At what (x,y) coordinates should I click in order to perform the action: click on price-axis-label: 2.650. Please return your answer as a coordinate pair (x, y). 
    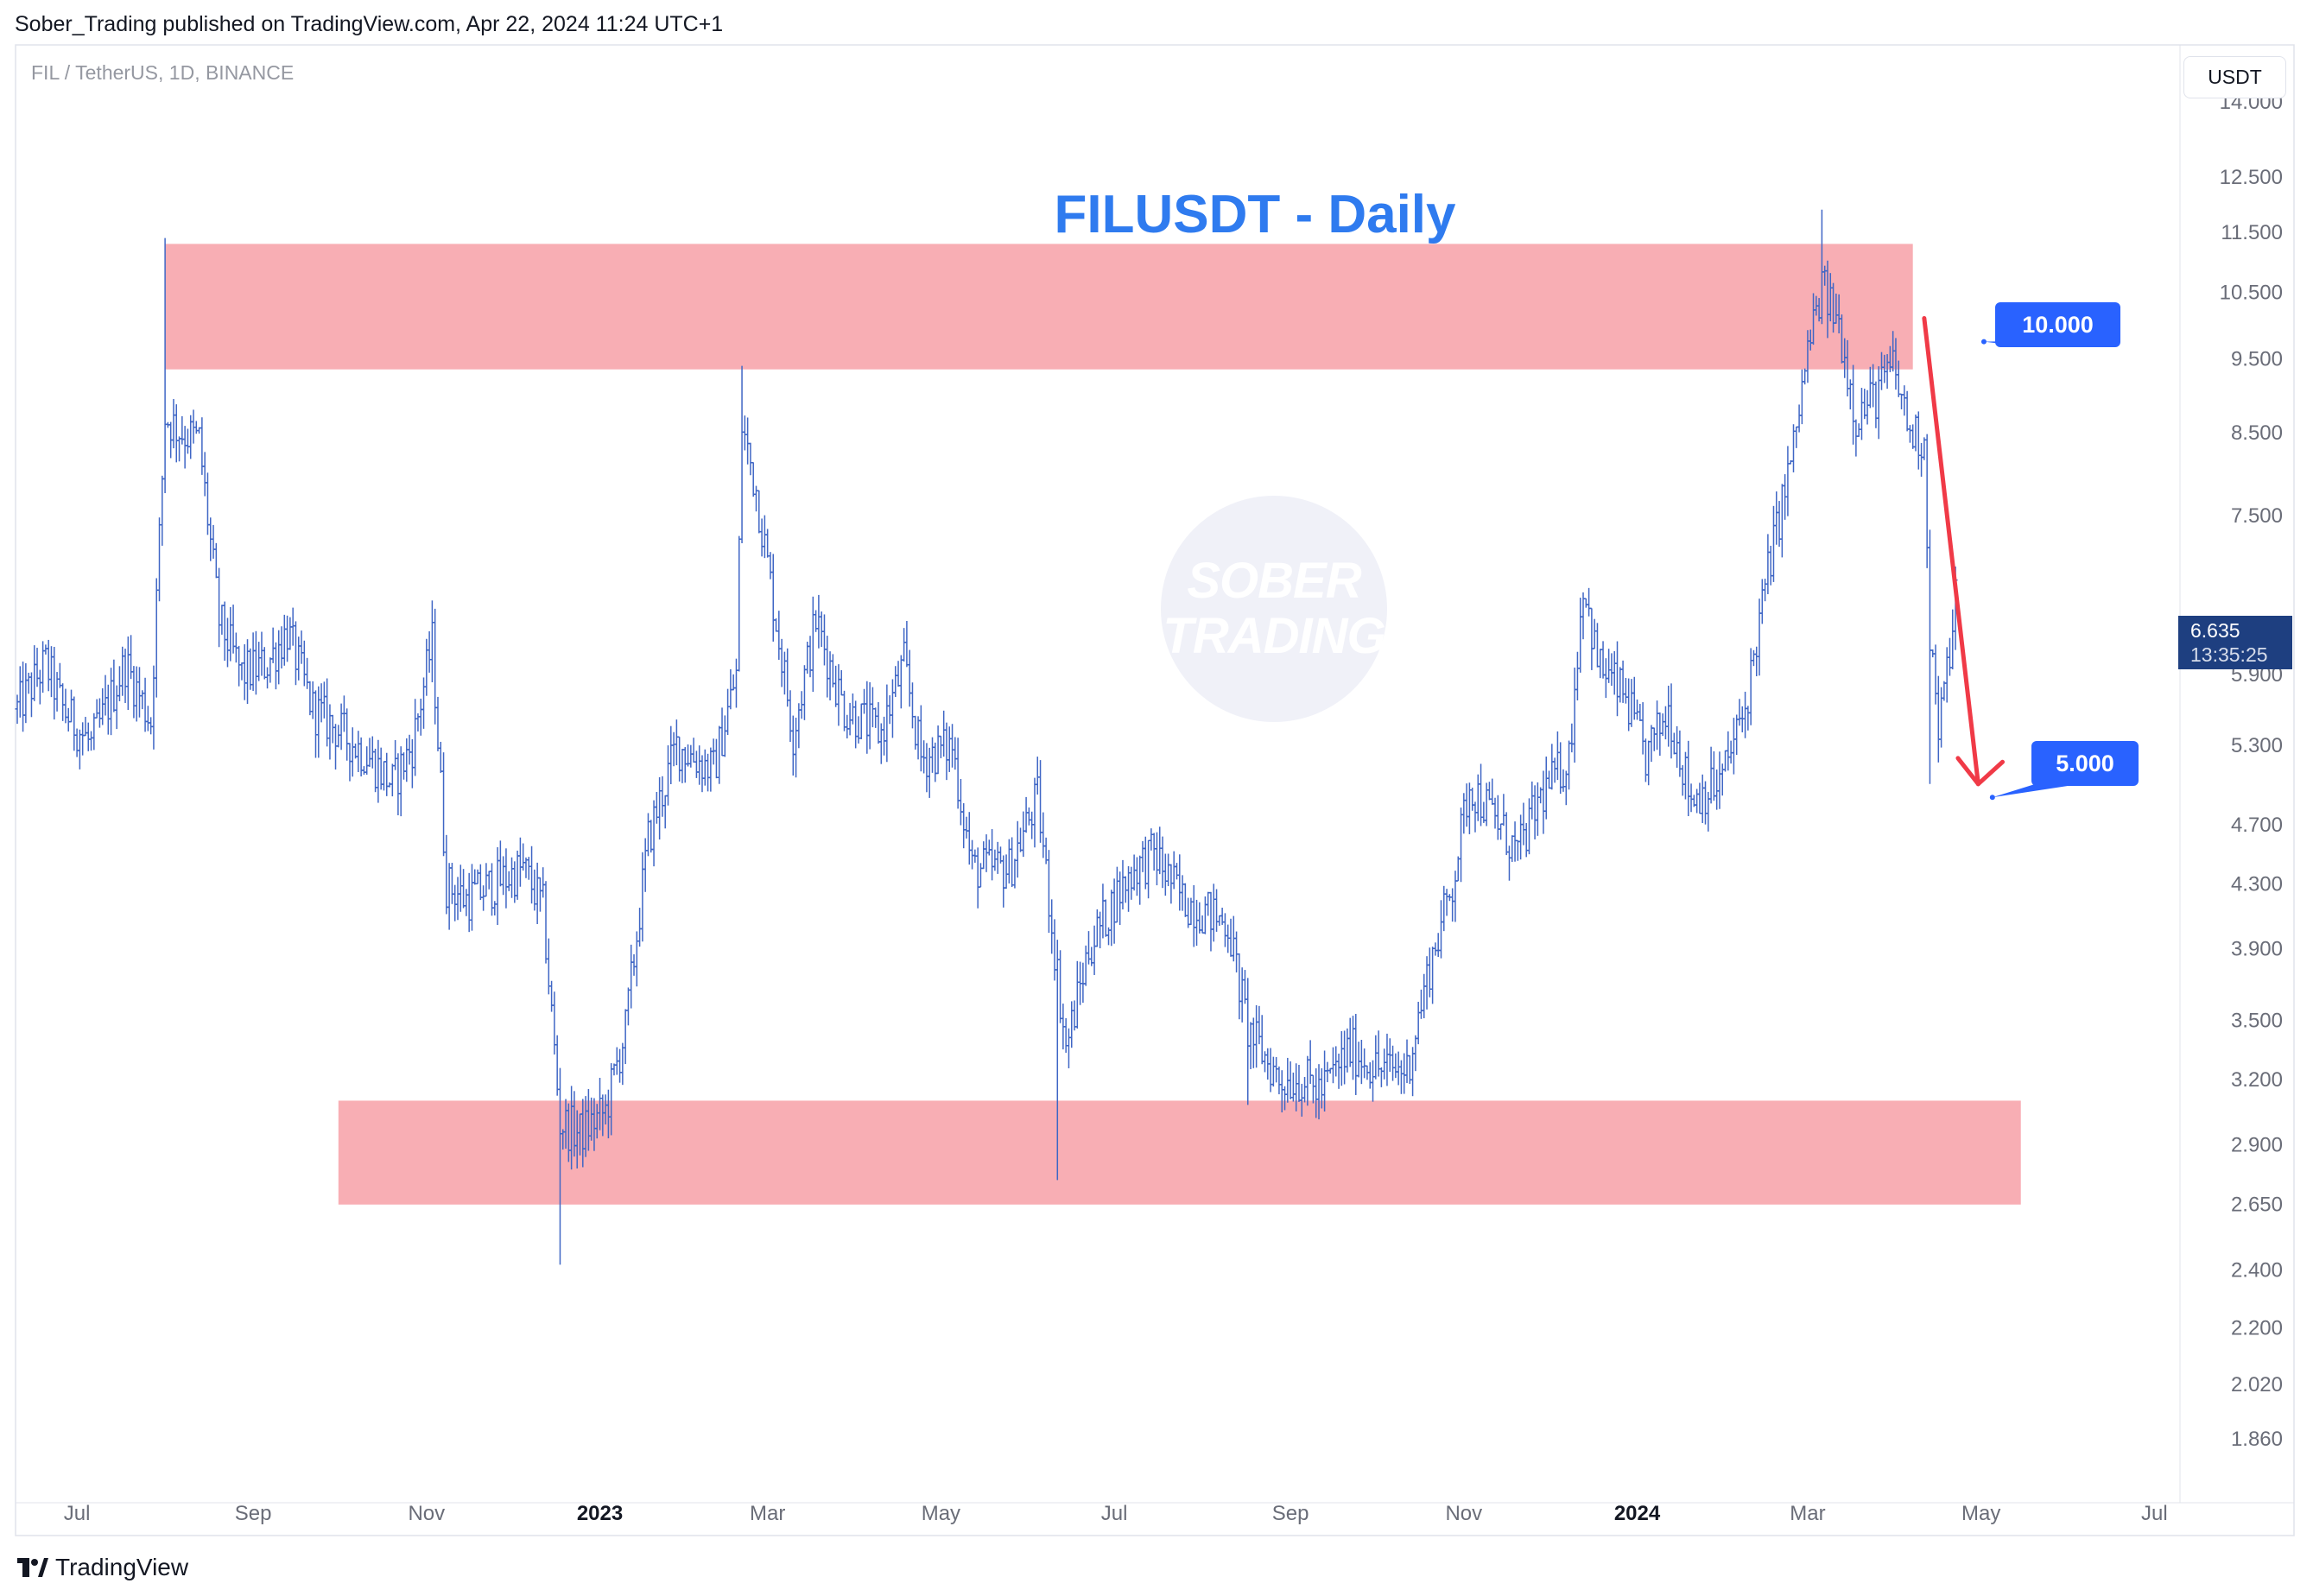
    Looking at the image, I should click on (2257, 1205).